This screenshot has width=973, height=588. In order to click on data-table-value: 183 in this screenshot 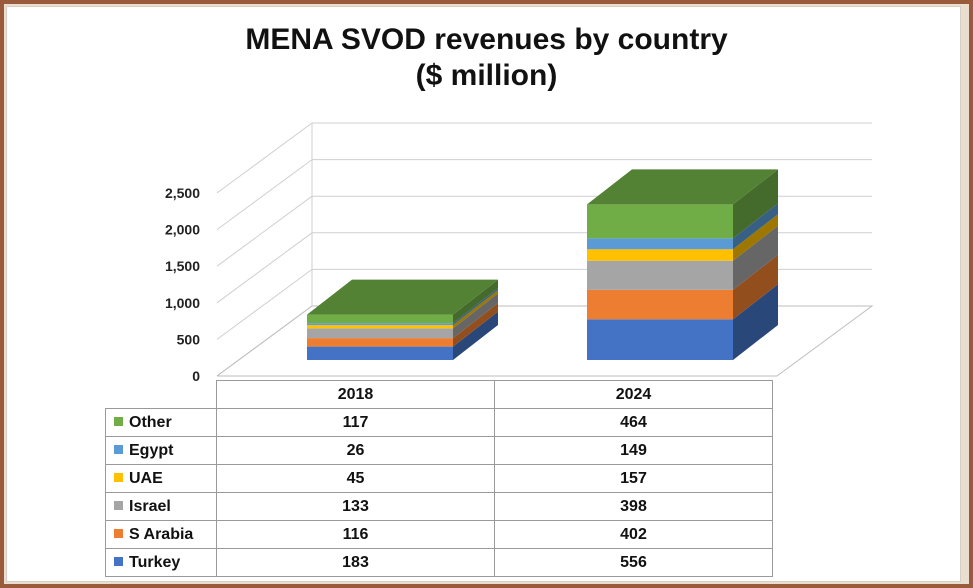, I will do `click(355, 562)`.